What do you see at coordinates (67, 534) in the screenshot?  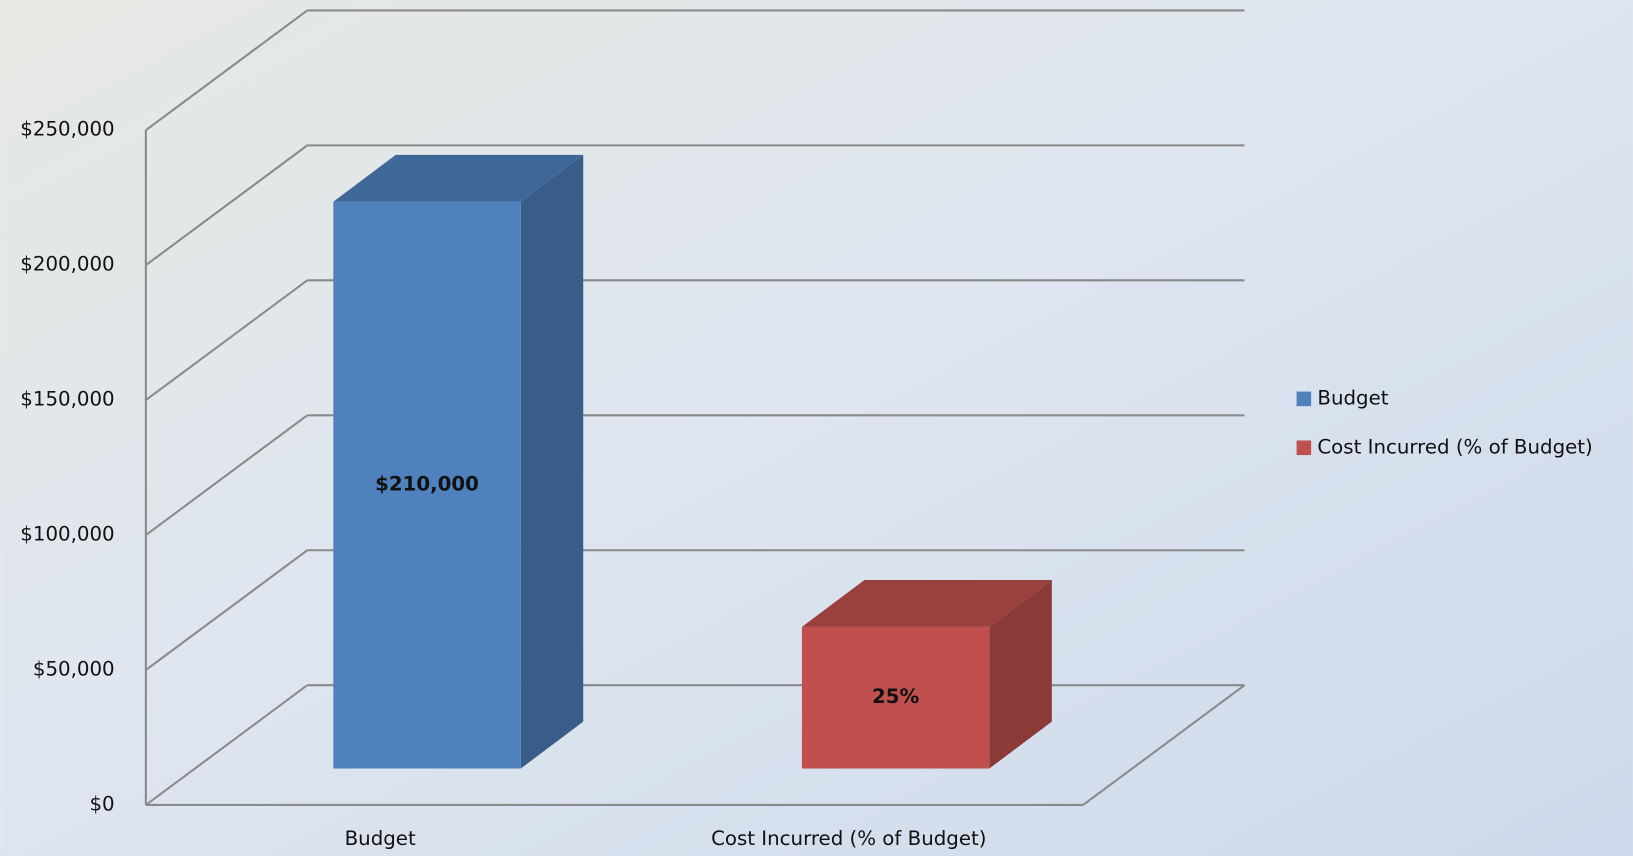 I see `y-tick-label: $100,000` at bounding box center [67, 534].